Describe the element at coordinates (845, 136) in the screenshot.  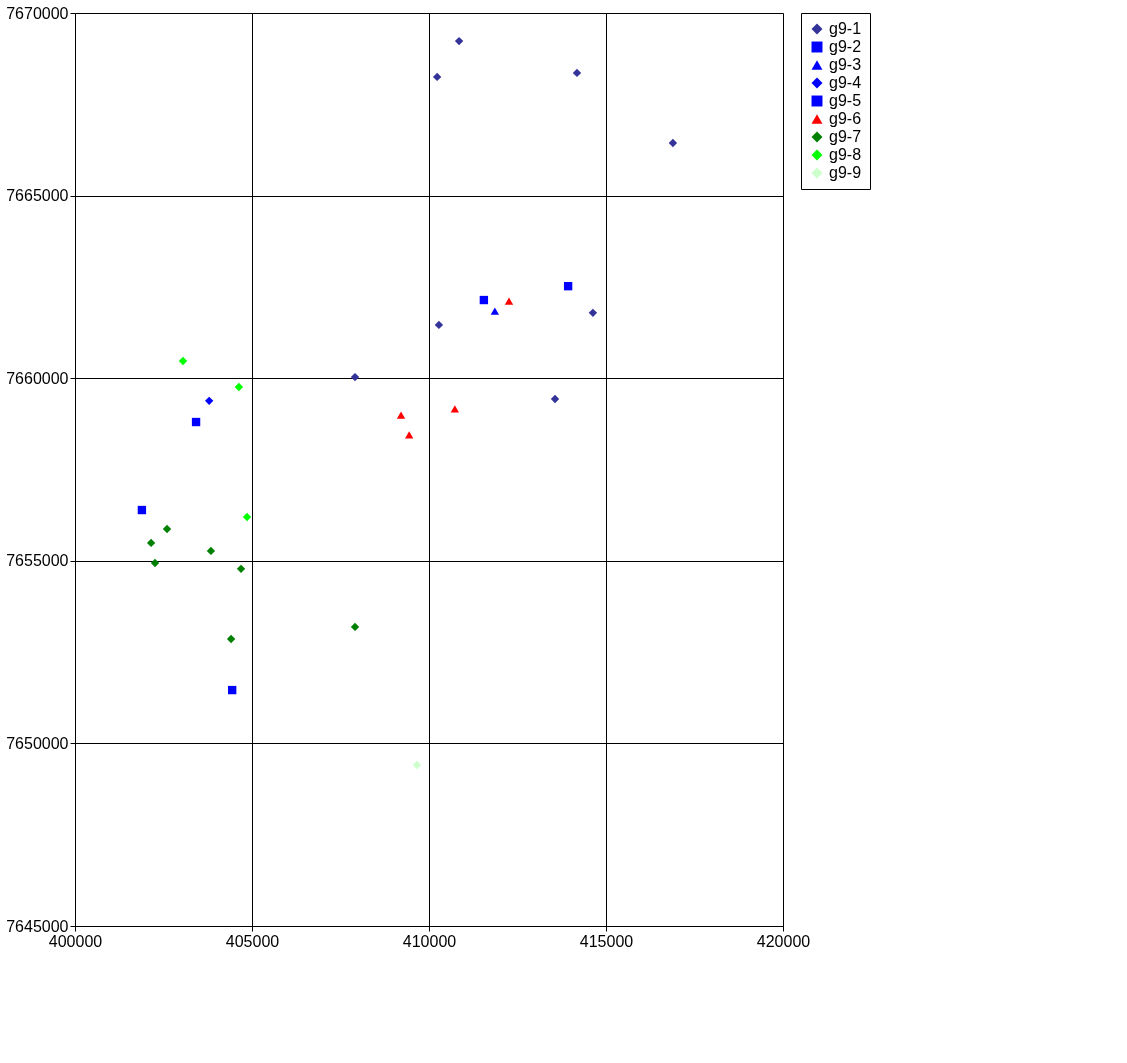
I see `legend-label: g9-7` at that location.